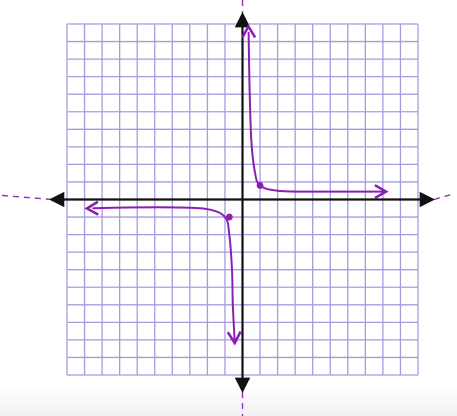 This screenshot has width=457, height=416. I want to click on horizontal-asymptote-right, so click(444, 196).